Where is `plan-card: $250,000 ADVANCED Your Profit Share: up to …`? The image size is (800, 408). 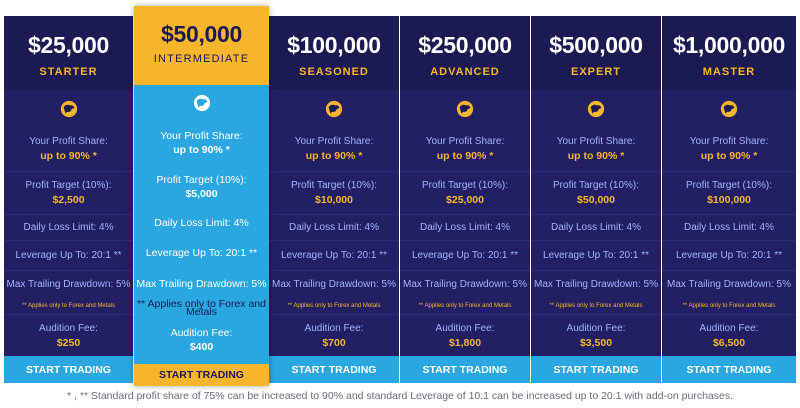
plan-card: $250,000 ADVANCED Your Profit Share: up to … is located at coordinates (465, 199).